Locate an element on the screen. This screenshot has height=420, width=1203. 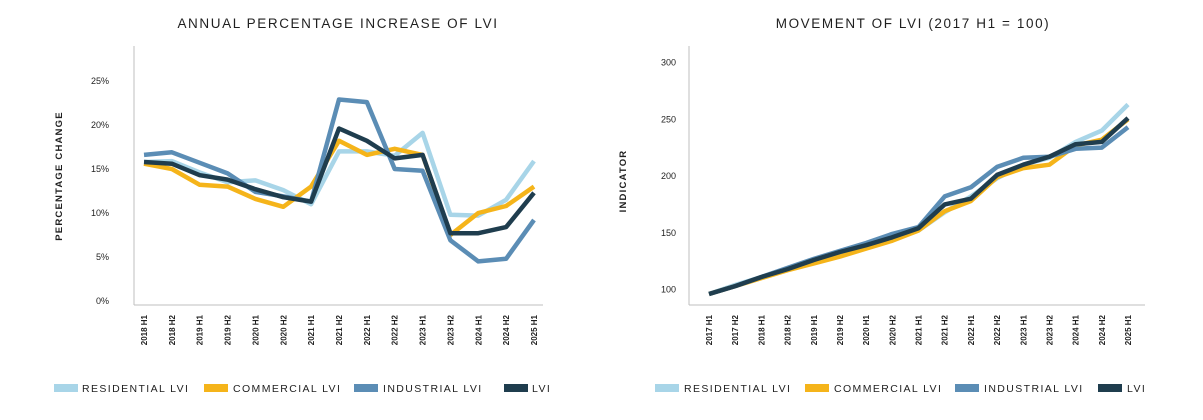
chart2-x-tick-label: 2021 H1 is located at coordinates (919, 329).